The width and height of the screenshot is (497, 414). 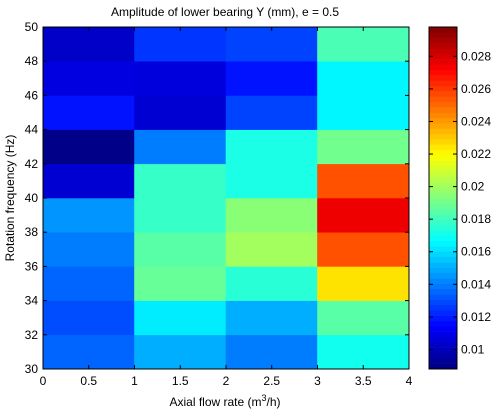 I want to click on colorbar-tick-label: 0.012, so click(x=476, y=317).